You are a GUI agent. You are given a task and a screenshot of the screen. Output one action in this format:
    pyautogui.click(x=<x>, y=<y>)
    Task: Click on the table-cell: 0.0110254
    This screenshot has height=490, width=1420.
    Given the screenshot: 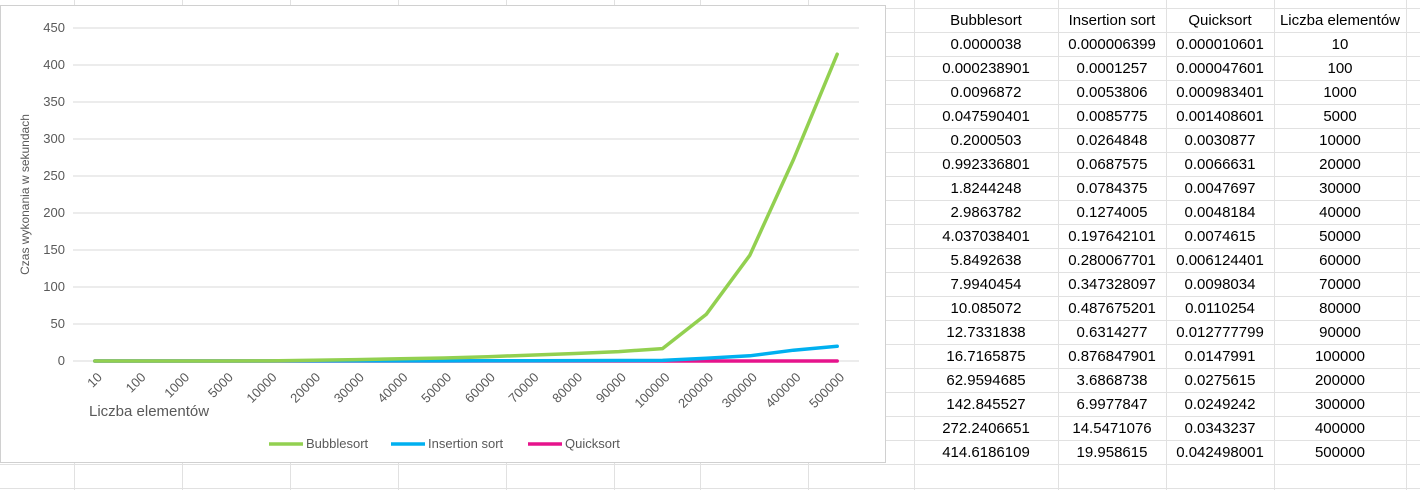 What is the action you would take?
    pyautogui.click(x=1220, y=308)
    